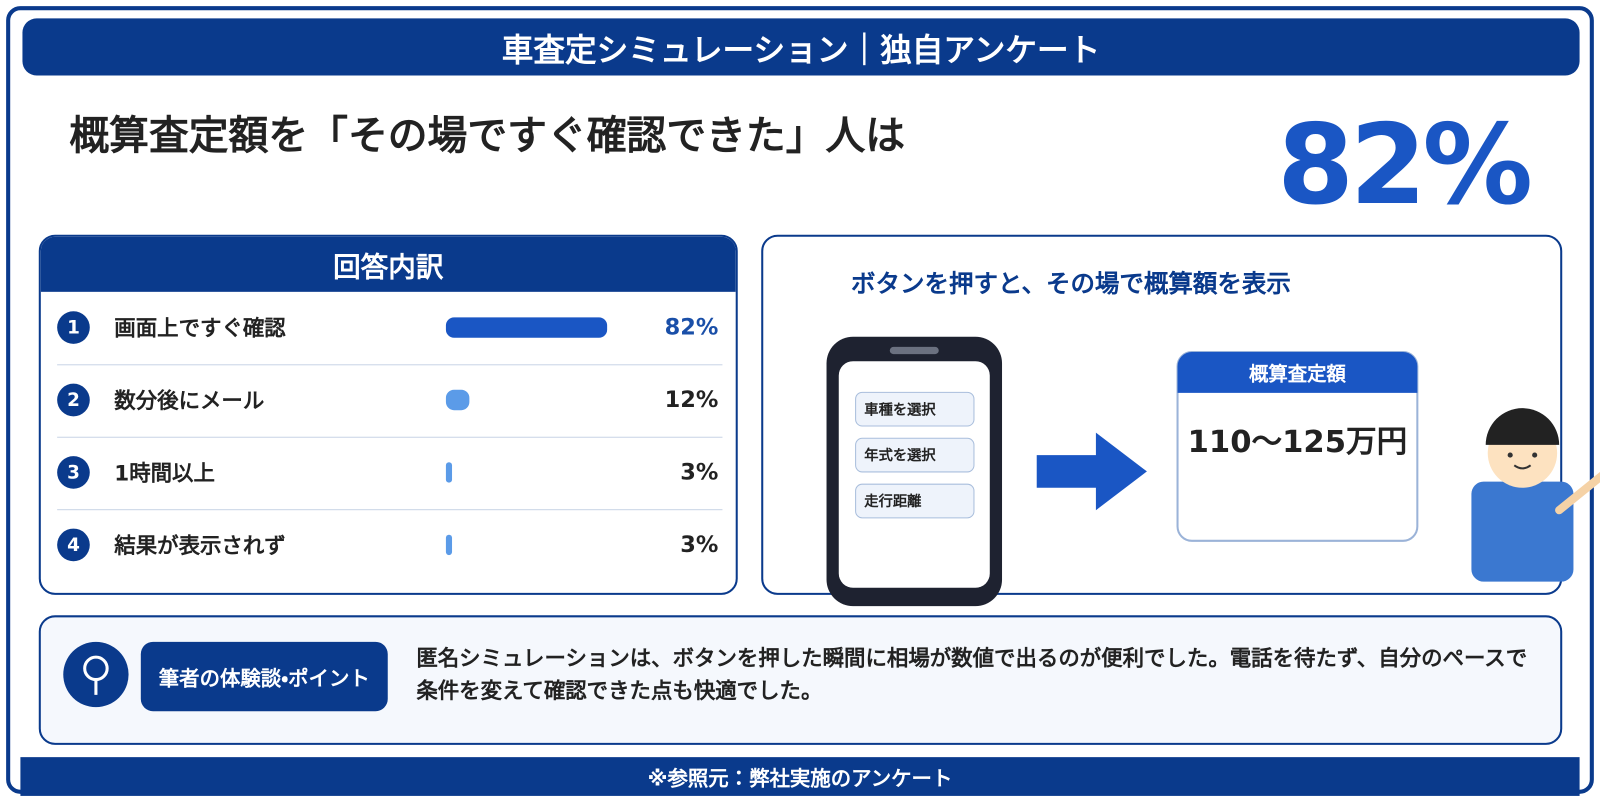  I want to click on person-mouth, so click(1522, 467).